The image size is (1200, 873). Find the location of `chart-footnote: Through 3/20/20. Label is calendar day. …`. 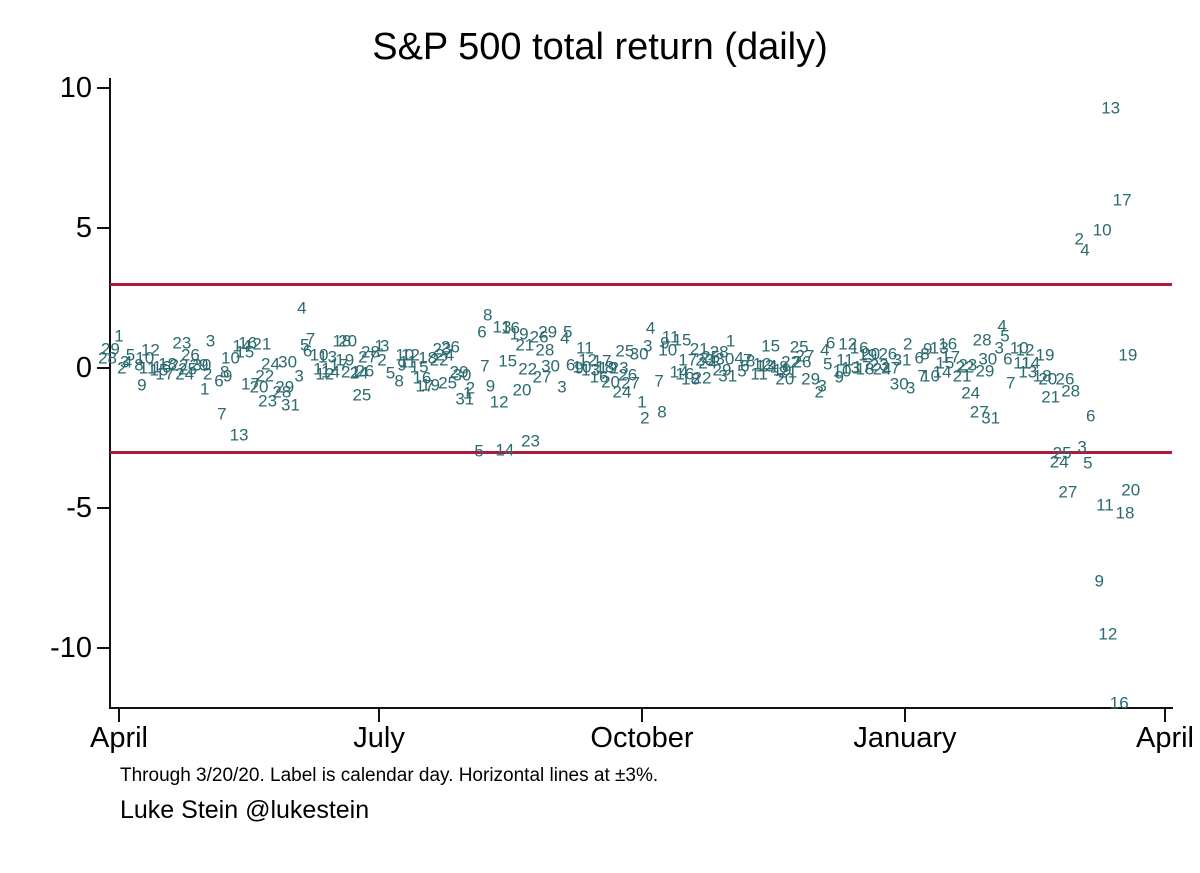

chart-footnote: Through 3/20/20. Label is calendar day. … is located at coordinates (389, 775).